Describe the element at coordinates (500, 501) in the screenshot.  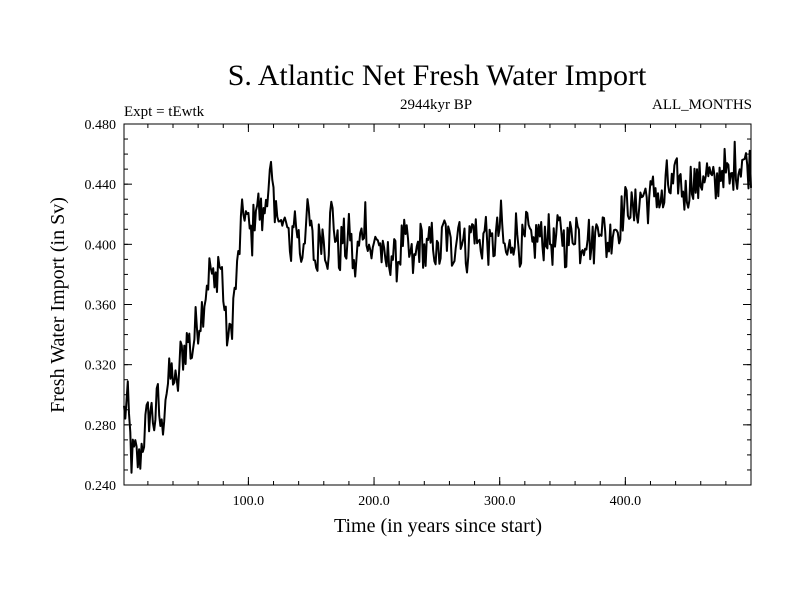
I see `x-tick-label: 300.0` at that location.